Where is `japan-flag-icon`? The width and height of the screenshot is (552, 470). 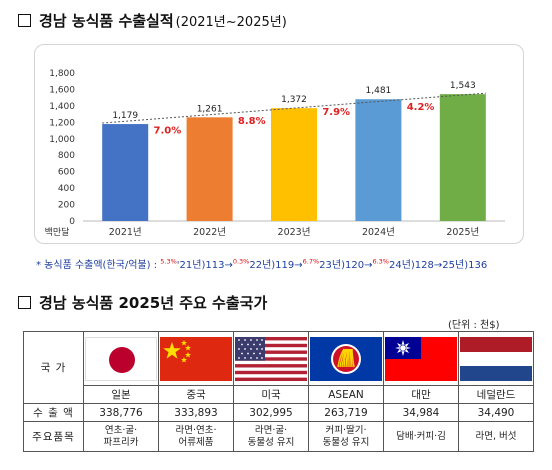 japan-flag-icon is located at coordinates (121, 358).